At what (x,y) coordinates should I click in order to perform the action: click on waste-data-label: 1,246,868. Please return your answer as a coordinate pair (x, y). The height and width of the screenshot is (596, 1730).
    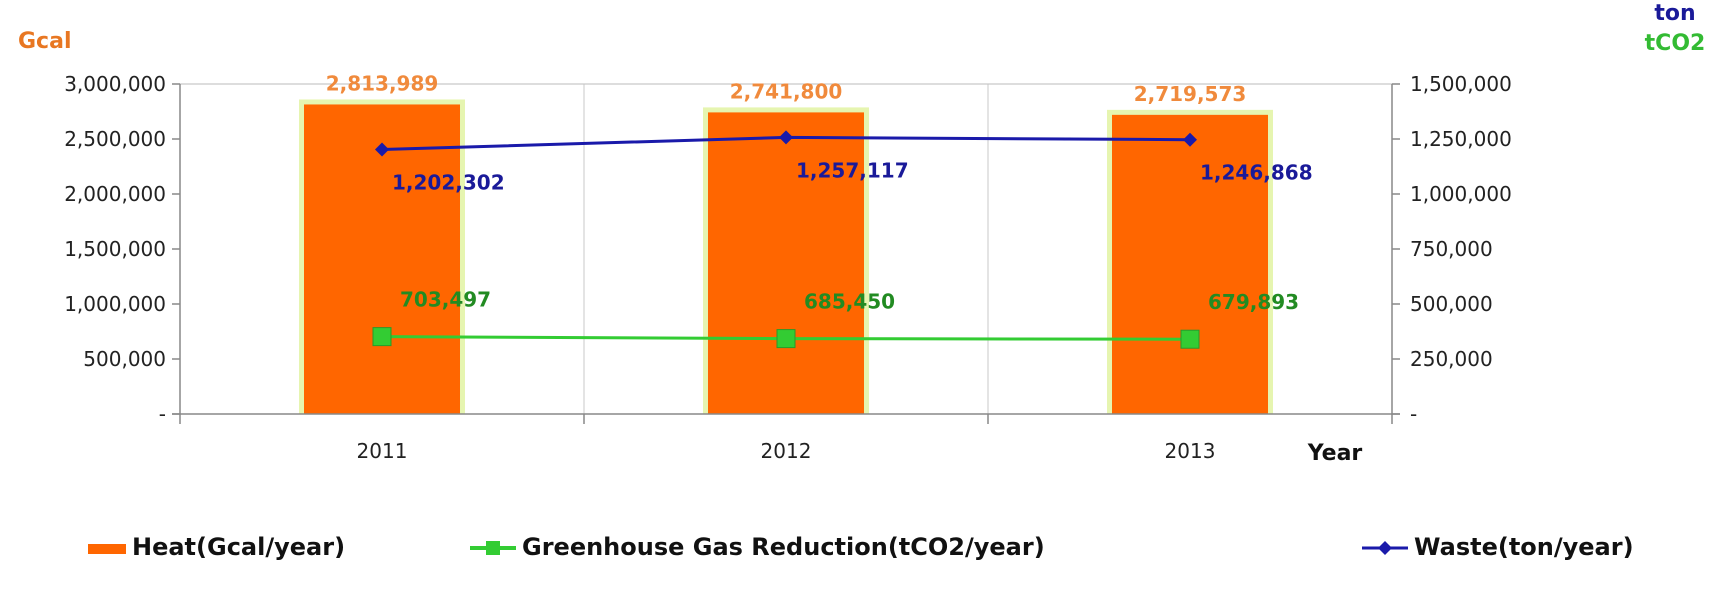
    Looking at the image, I should click on (1256, 173).